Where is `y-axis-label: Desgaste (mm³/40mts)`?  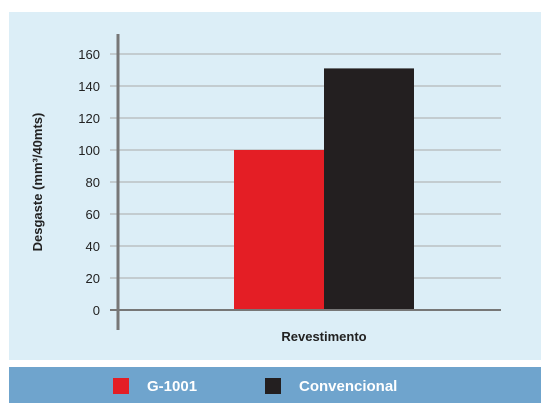 y-axis-label: Desgaste (mm³/40mts) is located at coordinates (37, 182).